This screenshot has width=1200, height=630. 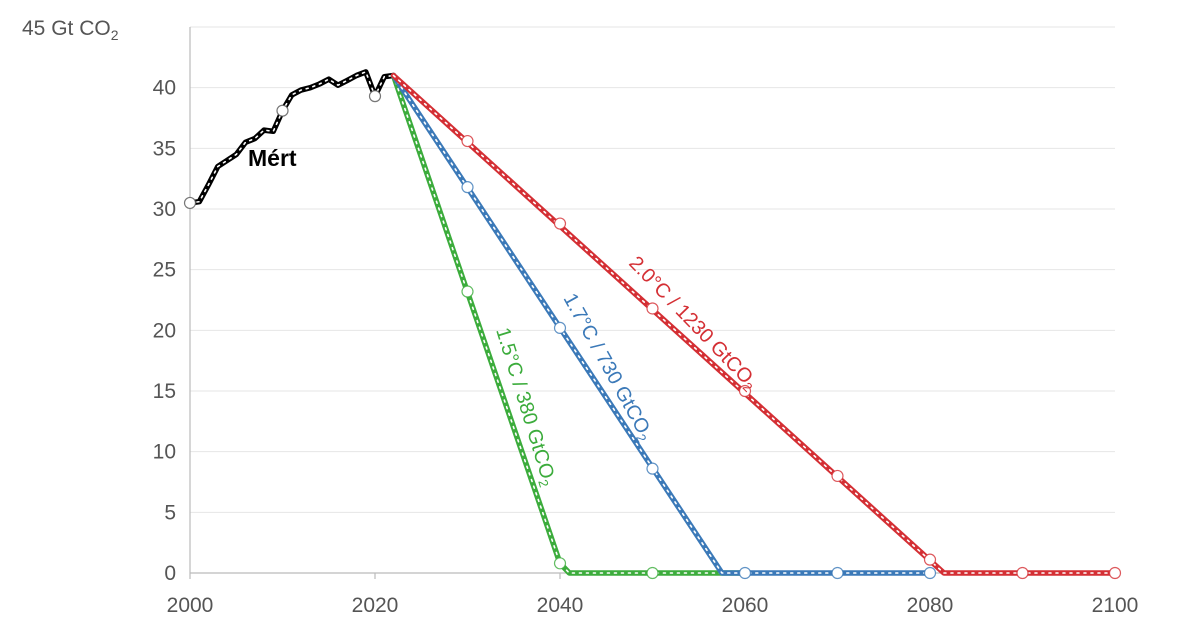 What do you see at coordinates (560, 605) in the screenshot?
I see `x-tick-label: 2040` at bounding box center [560, 605].